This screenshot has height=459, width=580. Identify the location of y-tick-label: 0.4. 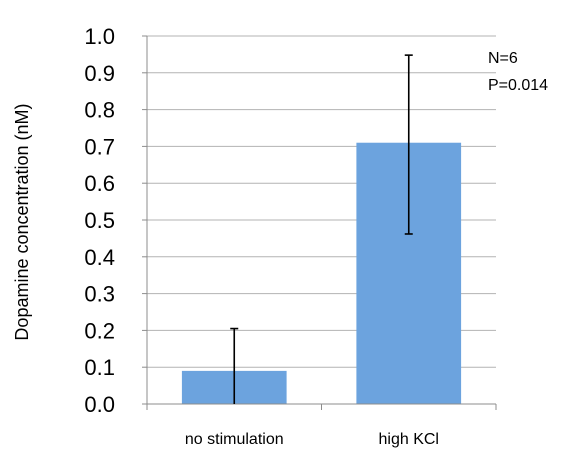
(99, 257).